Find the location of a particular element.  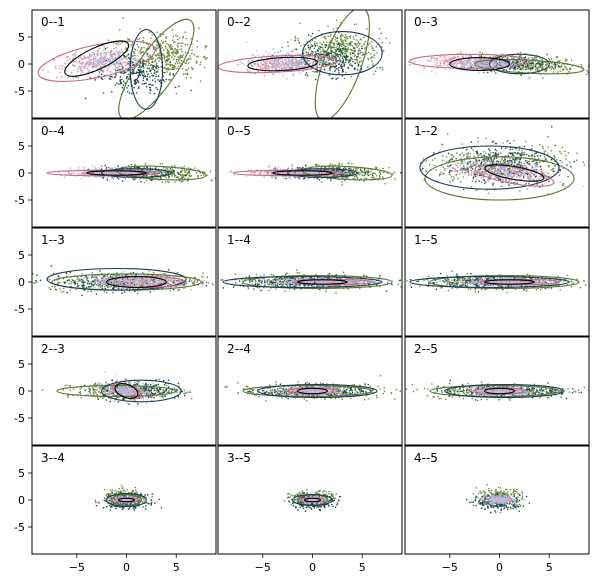

panel-label: 0--4 is located at coordinates (53, 131).